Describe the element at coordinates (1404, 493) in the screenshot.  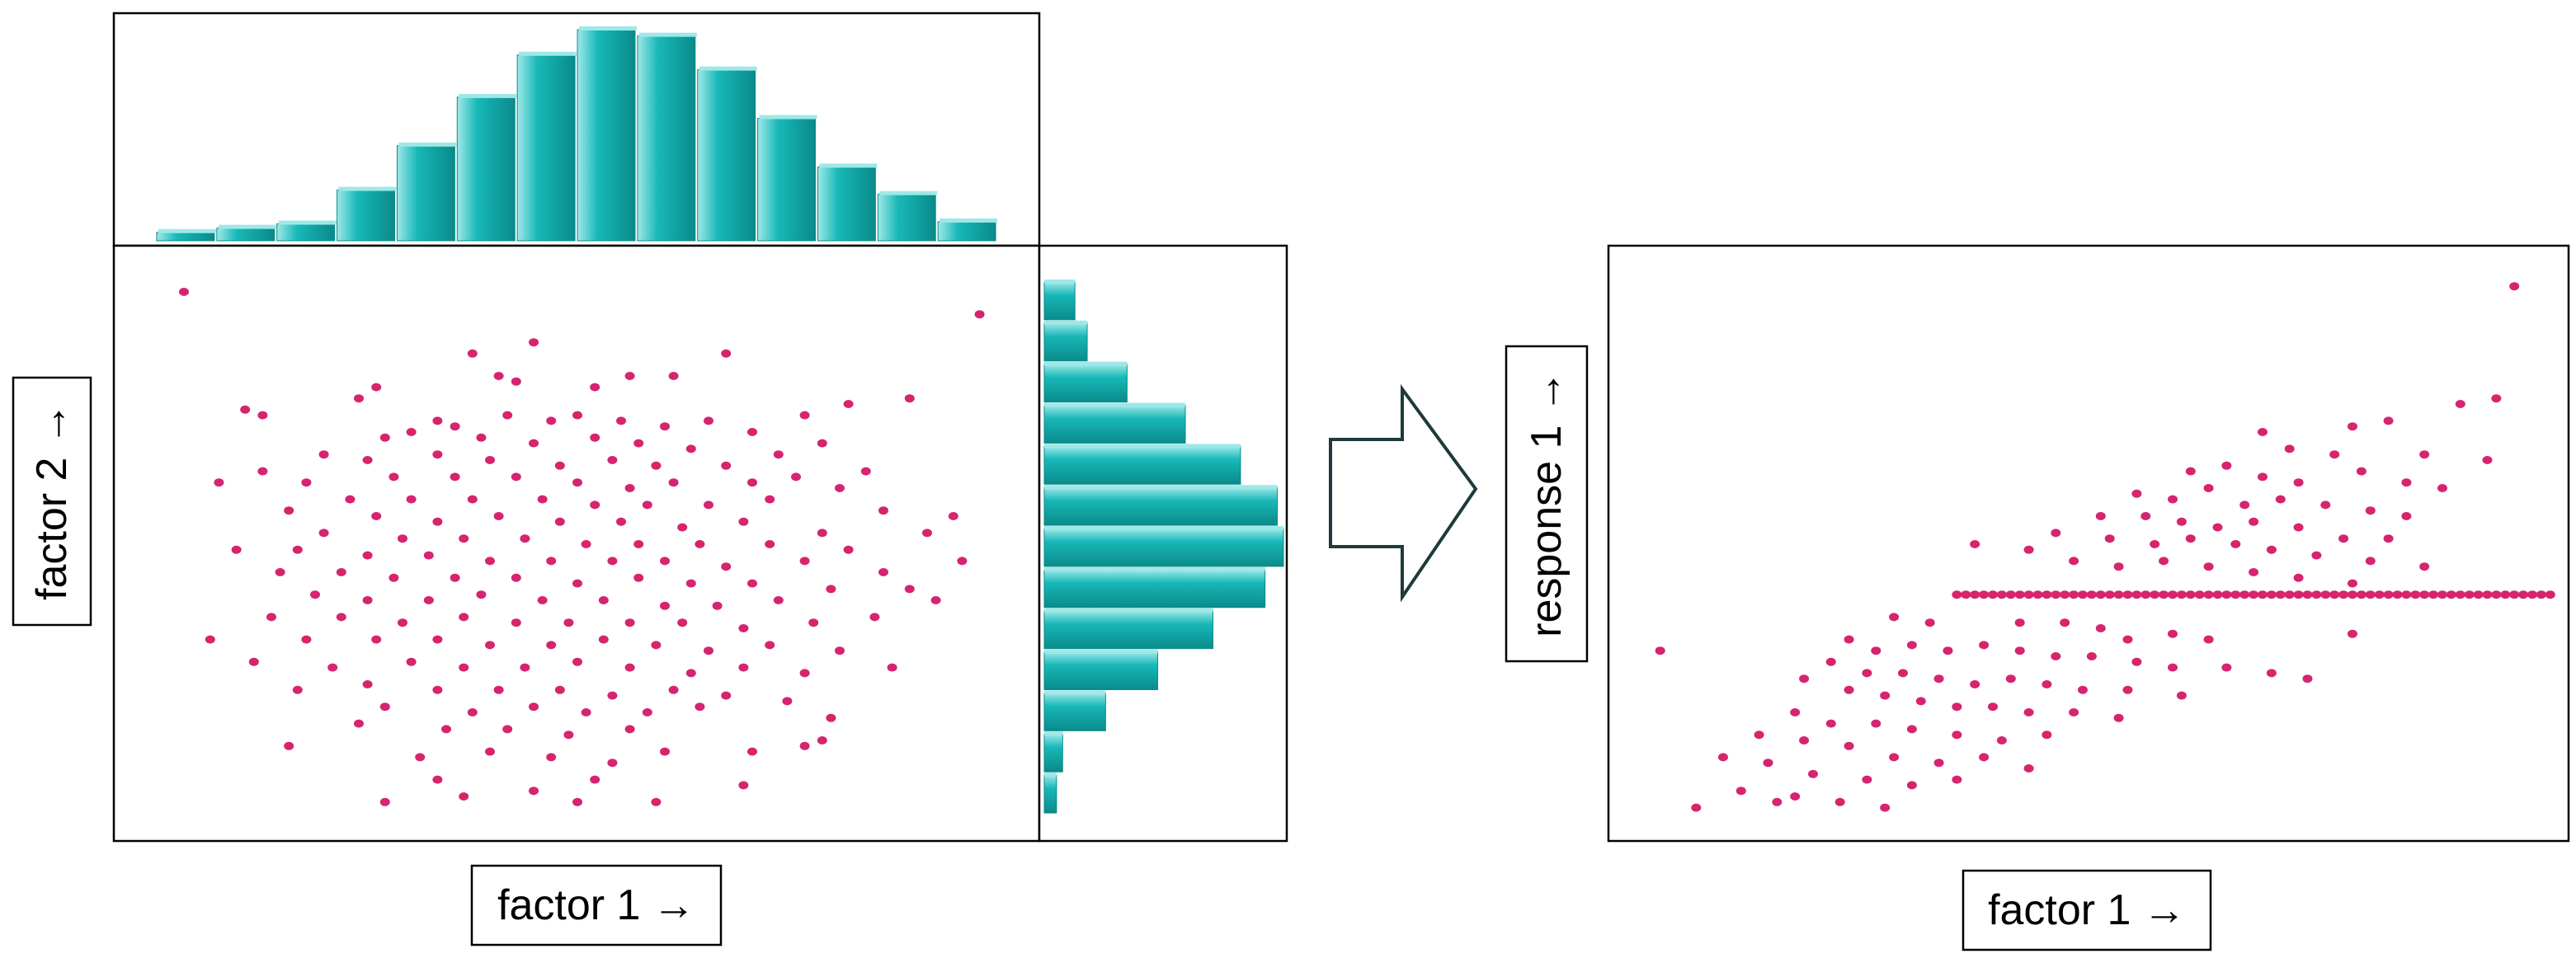
I see `right-arrow-icon` at that location.